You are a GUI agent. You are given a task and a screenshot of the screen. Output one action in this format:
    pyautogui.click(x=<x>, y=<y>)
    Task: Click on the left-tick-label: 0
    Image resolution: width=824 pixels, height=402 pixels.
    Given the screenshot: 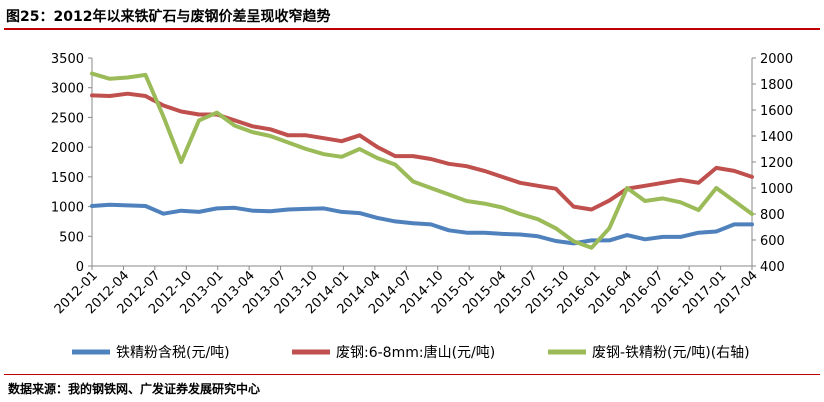 What is the action you would take?
    pyautogui.click(x=80, y=267)
    